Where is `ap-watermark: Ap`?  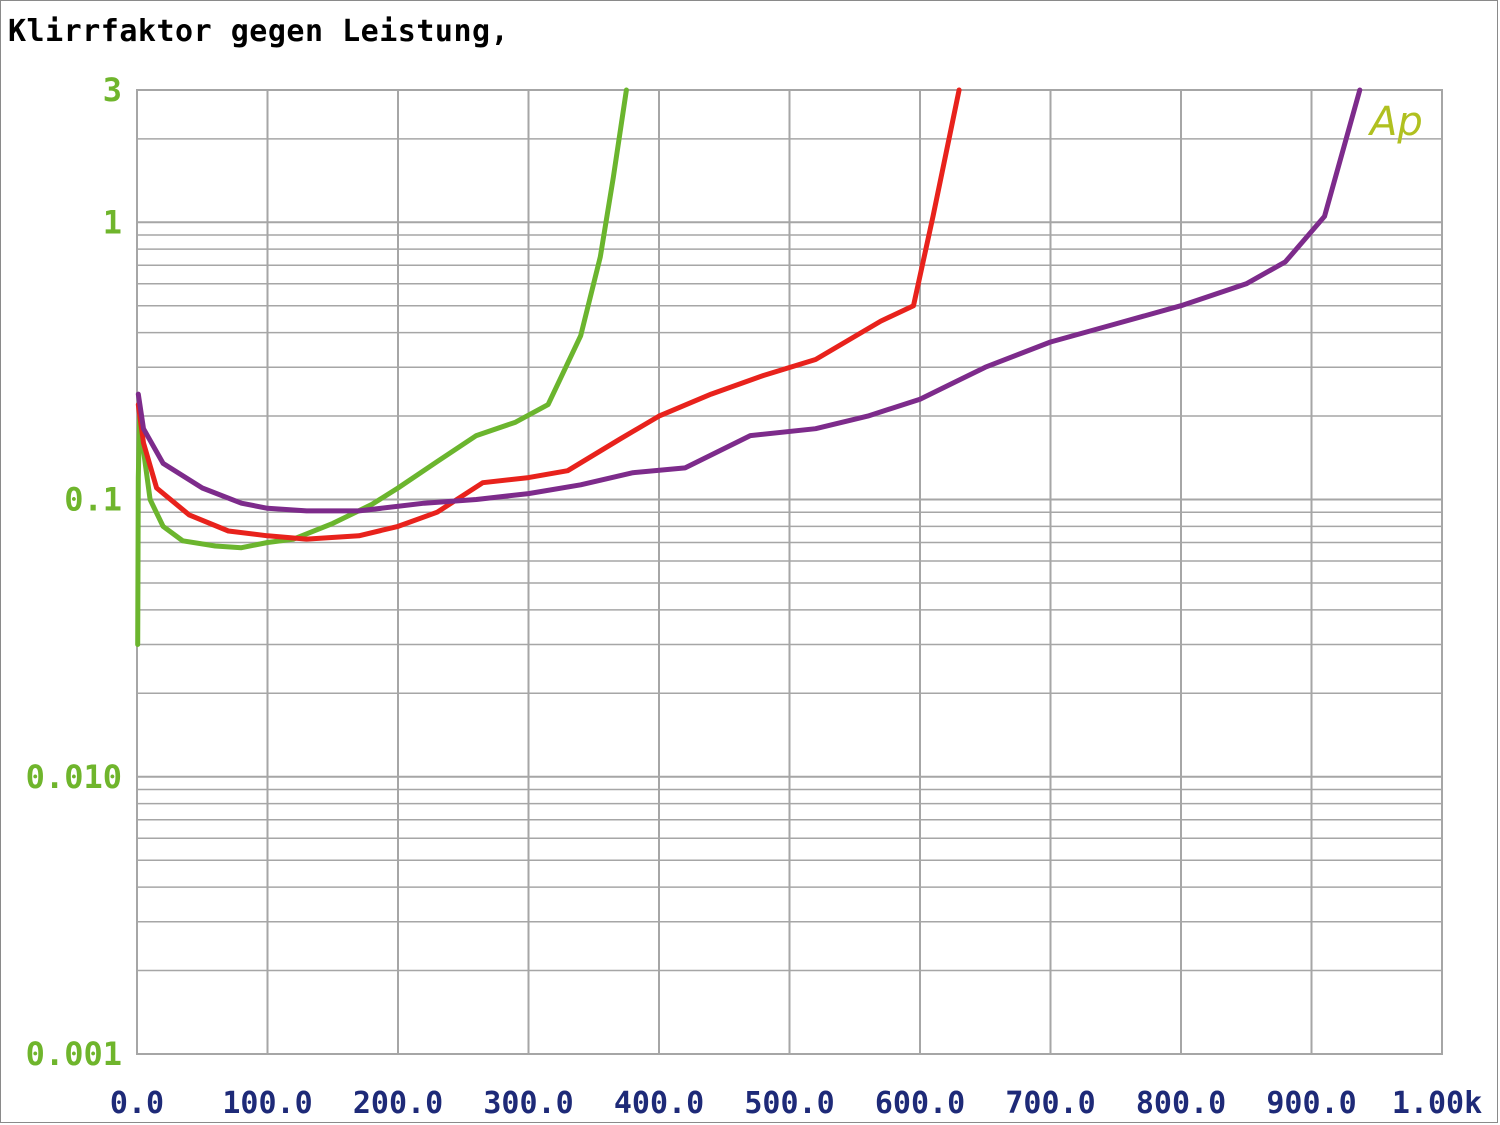 ap-watermark: Ap is located at coordinates (1395, 122).